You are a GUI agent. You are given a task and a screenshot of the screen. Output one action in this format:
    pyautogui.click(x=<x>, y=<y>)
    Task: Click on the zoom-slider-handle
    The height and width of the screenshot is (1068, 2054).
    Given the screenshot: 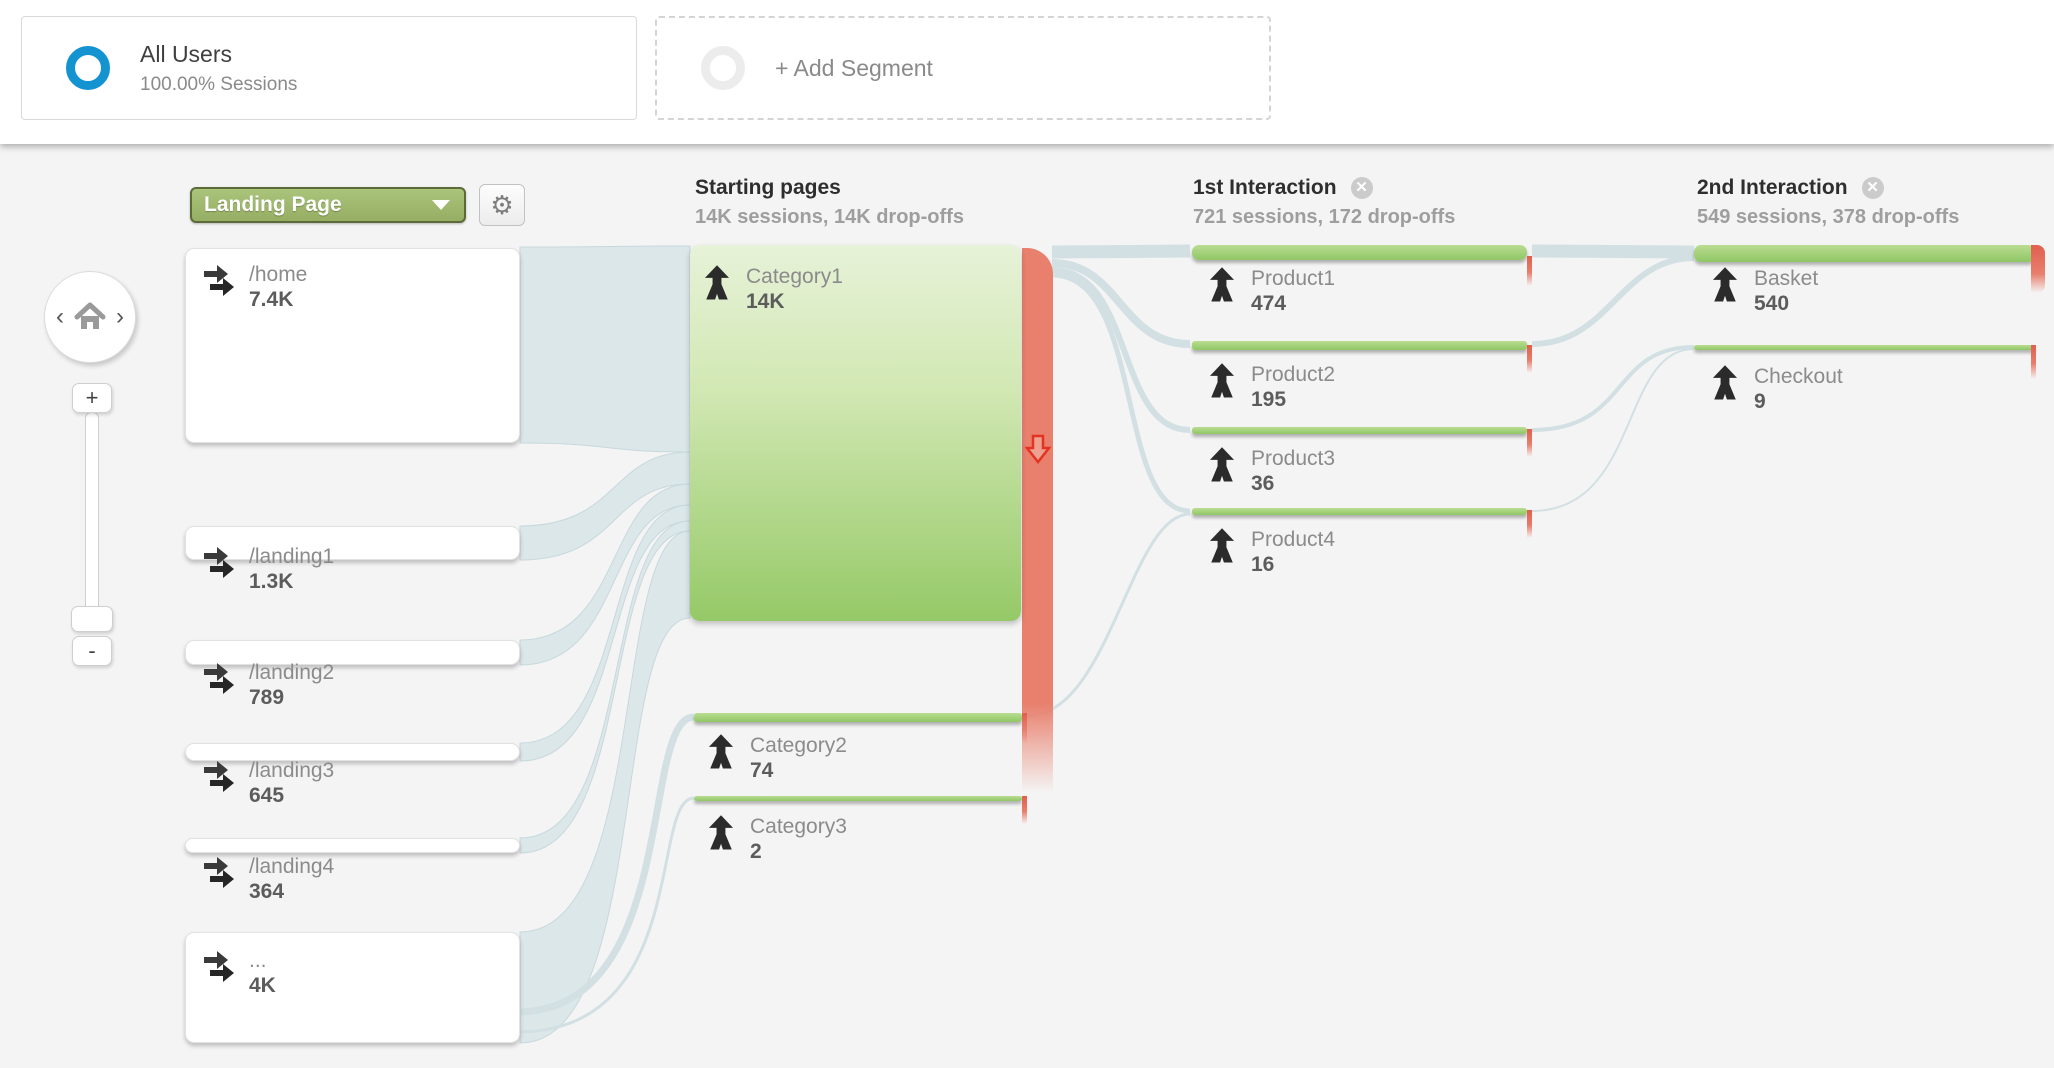 What is the action you would take?
    pyautogui.click(x=92, y=619)
    